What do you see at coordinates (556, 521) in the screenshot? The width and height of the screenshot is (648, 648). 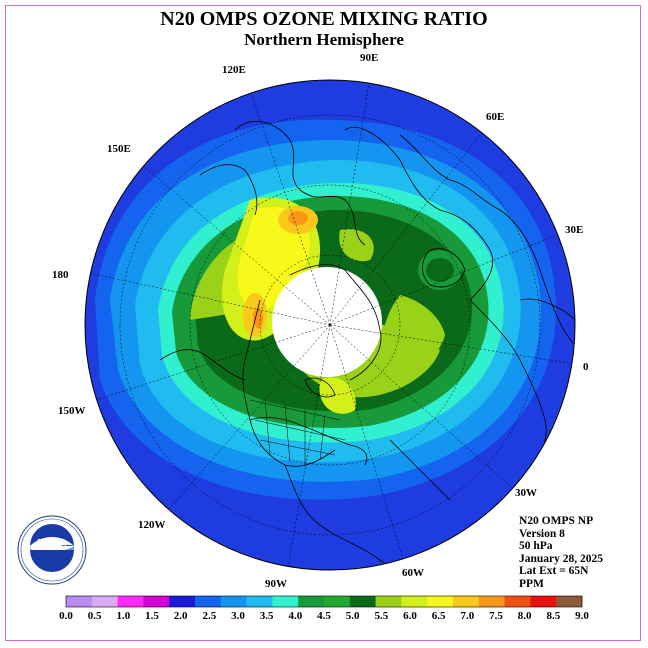 I see `info-product: N20 OMPS NP` at bounding box center [556, 521].